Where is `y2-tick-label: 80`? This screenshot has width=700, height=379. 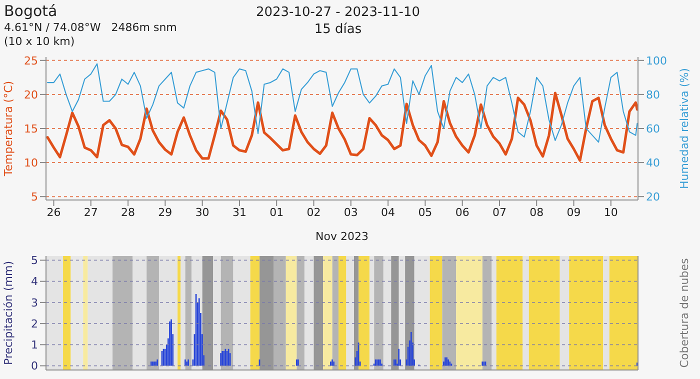
y2-tick-label: 80 is located at coordinates (653, 95).